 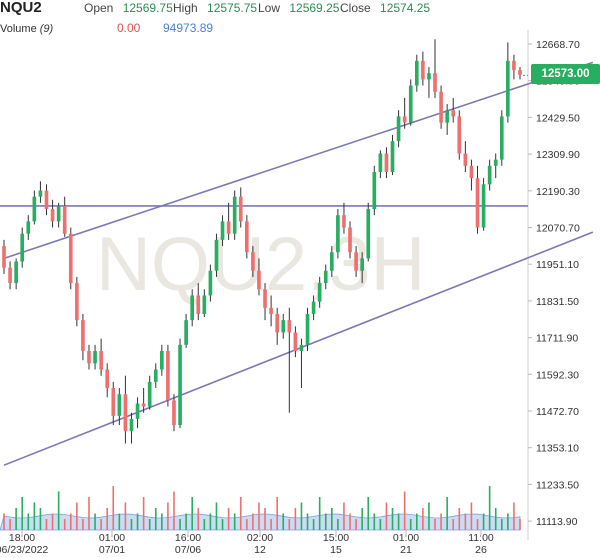 What do you see at coordinates (24, 550) in the screenshot?
I see `date-tick-date: 06/23/2022` at bounding box center [24, 550].